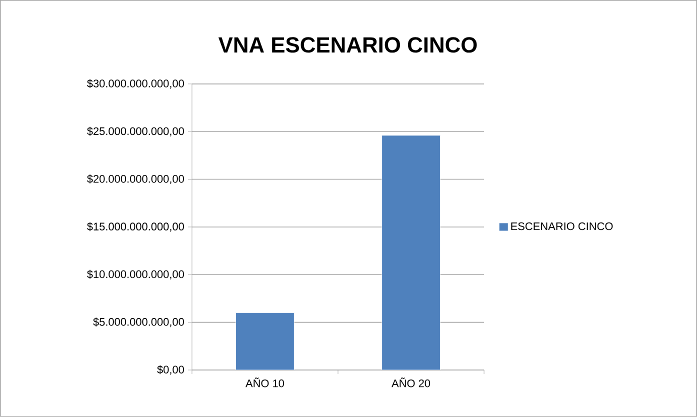 The height and width of the screenshot is (417, 697). What do you see at coordinates (562, 226) in the screenshot?
I see `legend-label: ESCENARIO CINCO` at bounding box center [562, 226].